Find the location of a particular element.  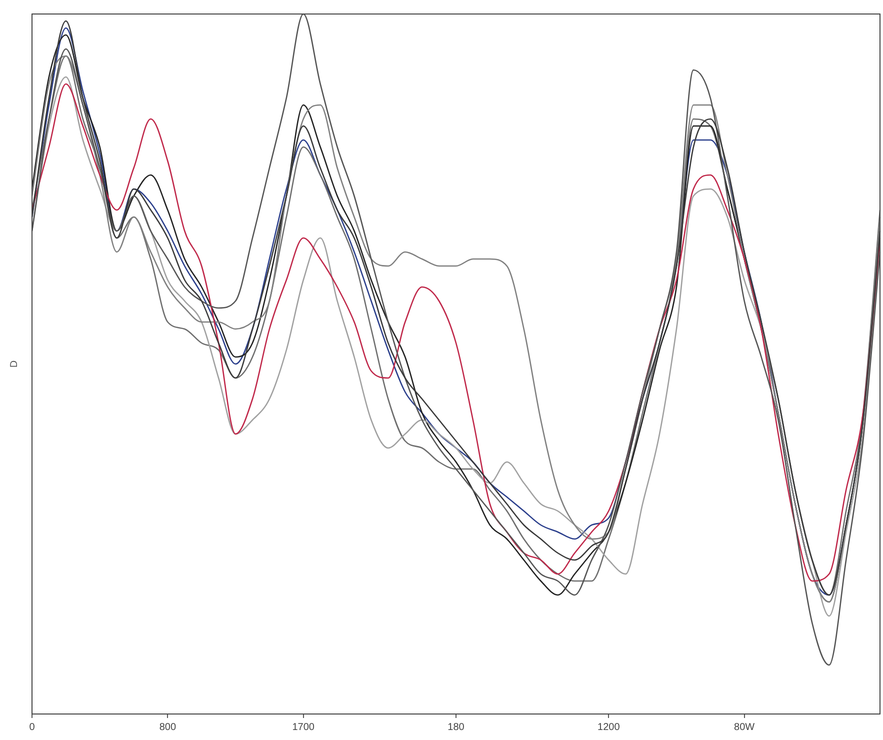

x-tick-label: 800 is located at coordinates (167, 727).